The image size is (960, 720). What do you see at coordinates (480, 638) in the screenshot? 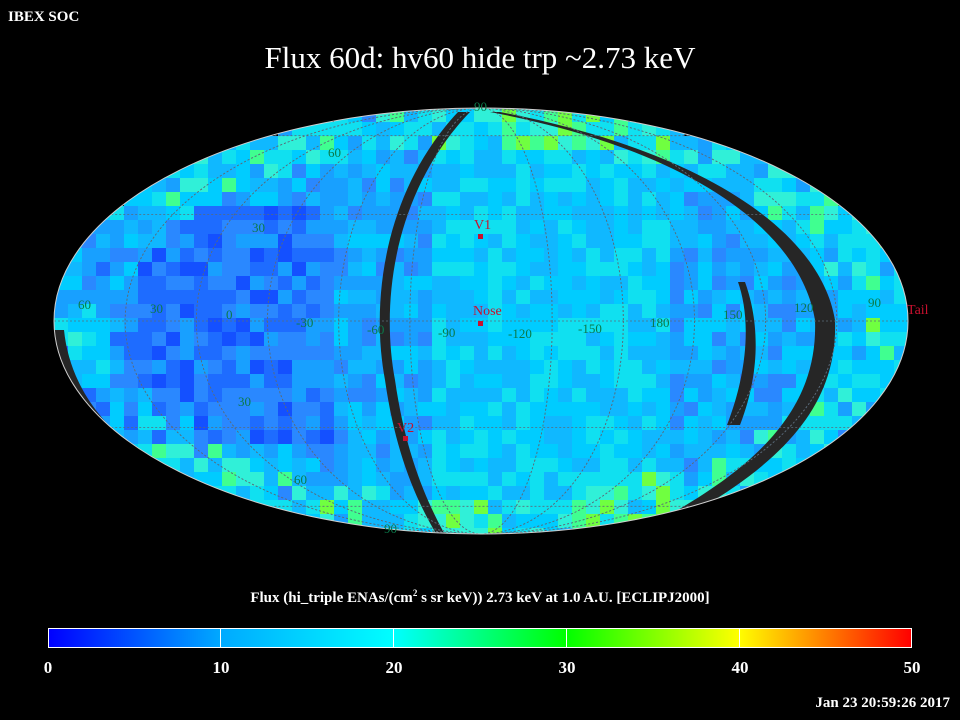
I see `colorbar` at bounding box center [480, 638].